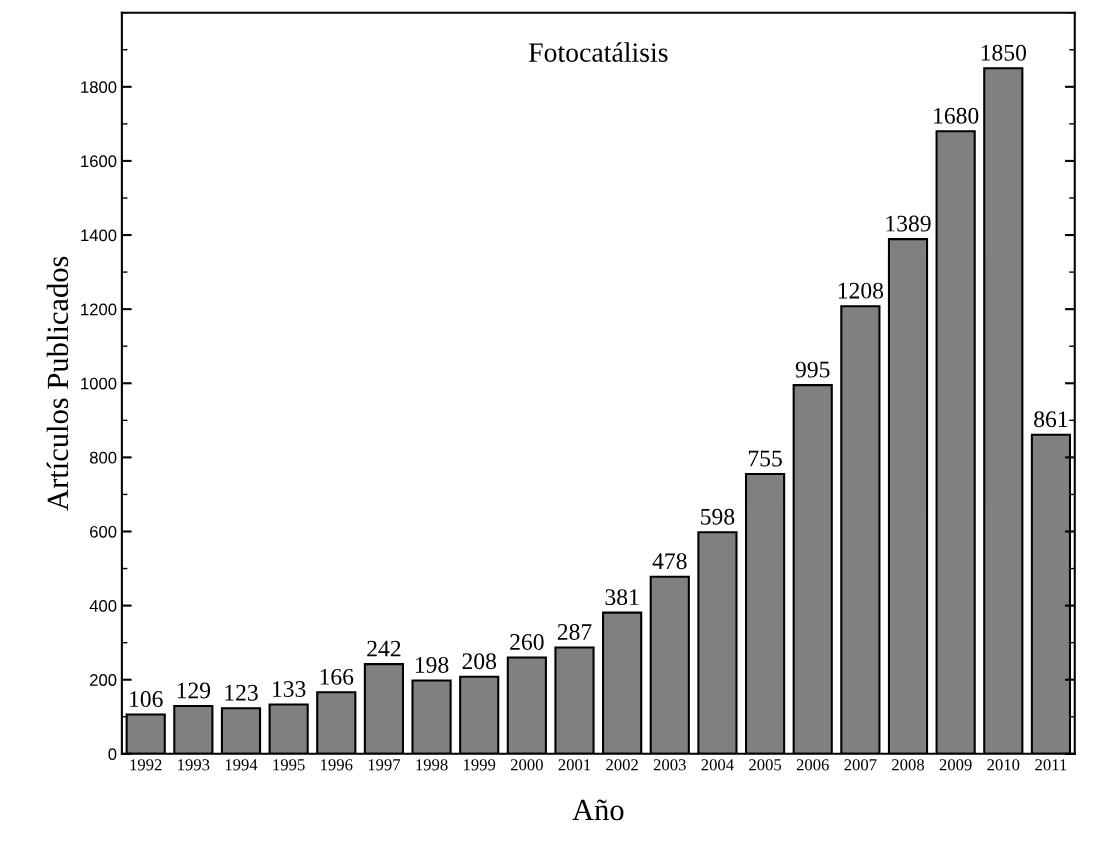 Image resolution: width=1108 pixels, height=847 pixels. What do you see at coordinates (1051, 765) in the screenshot?
I see `x-tick-label: 2011` at bounding box center [1051, 765].